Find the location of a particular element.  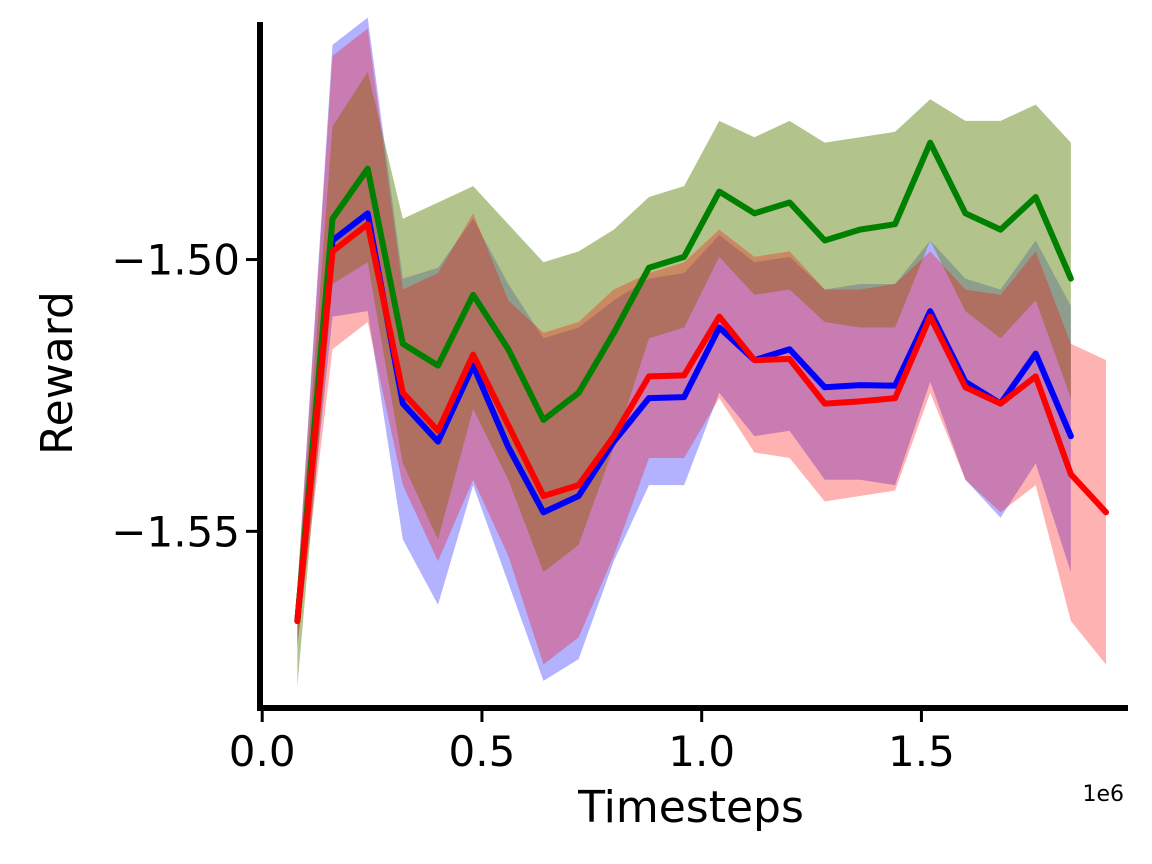

x-axis-offset-label: 1e6 is located at coordinates (1103, 794).